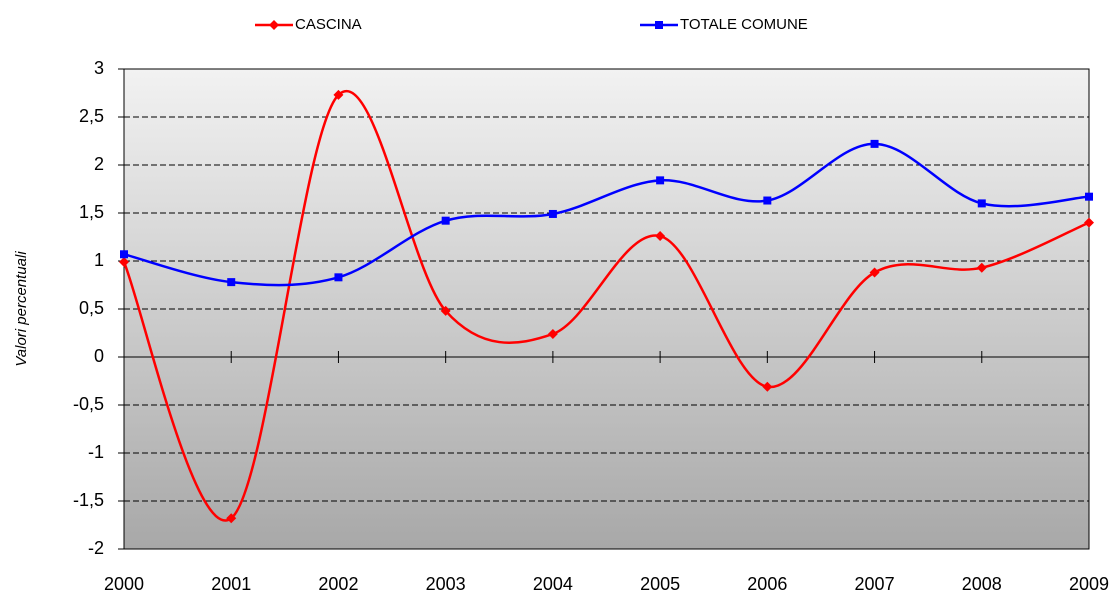 This screenshot has width=1117, height=599. I want to click on y-tick-label: 1, so click(99, 260).